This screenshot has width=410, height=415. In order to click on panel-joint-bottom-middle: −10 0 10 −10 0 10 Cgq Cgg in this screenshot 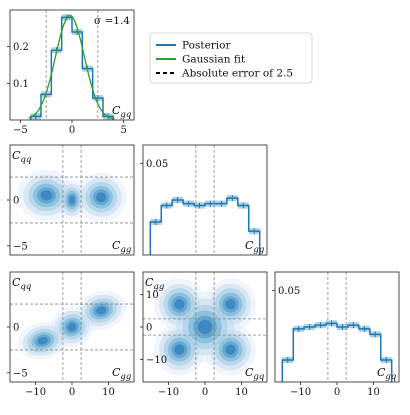, I will do `click(204, 334)`.